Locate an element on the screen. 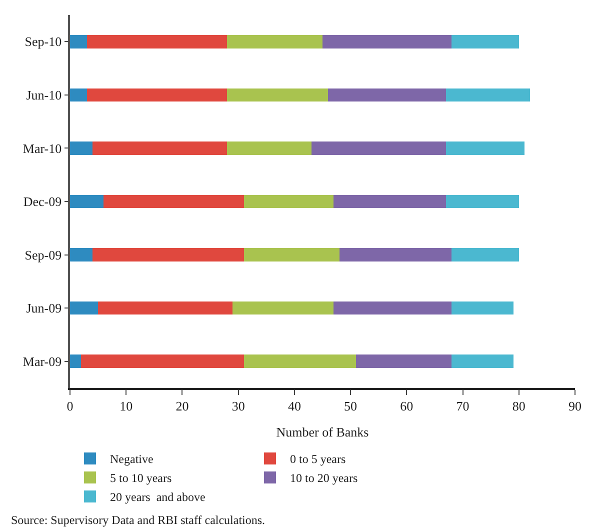 The height and width of the screenshot is (528, 595). y-tick-label: Dec-09 is located at coordinates (42, 202).